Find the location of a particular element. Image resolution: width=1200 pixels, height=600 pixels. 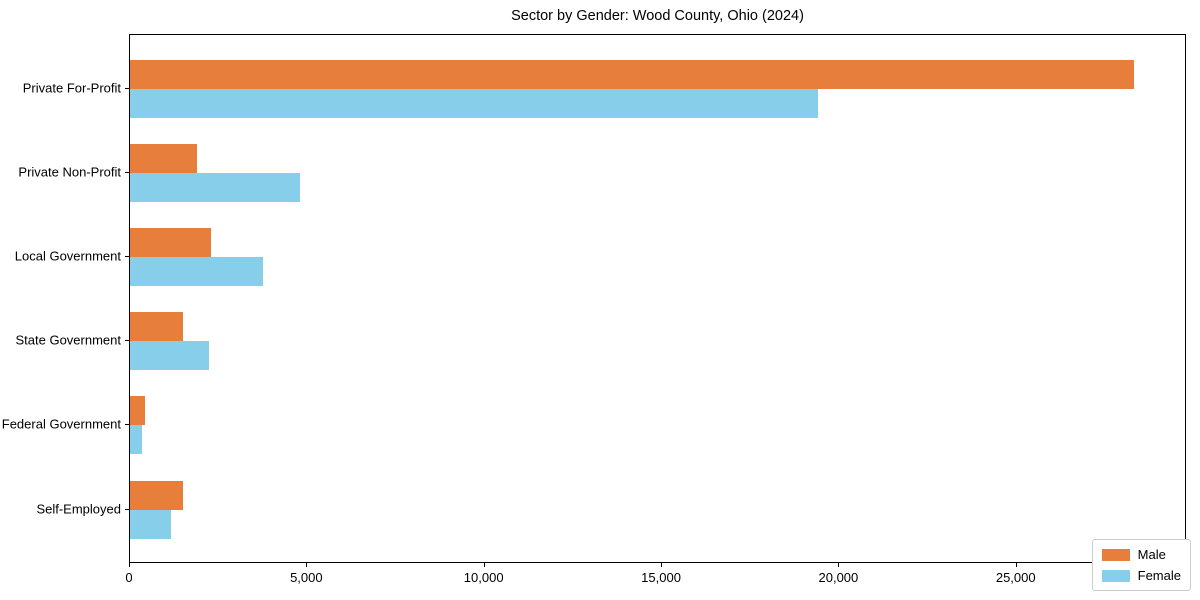

bar-female-local-government is located at coordinates (196, 272).